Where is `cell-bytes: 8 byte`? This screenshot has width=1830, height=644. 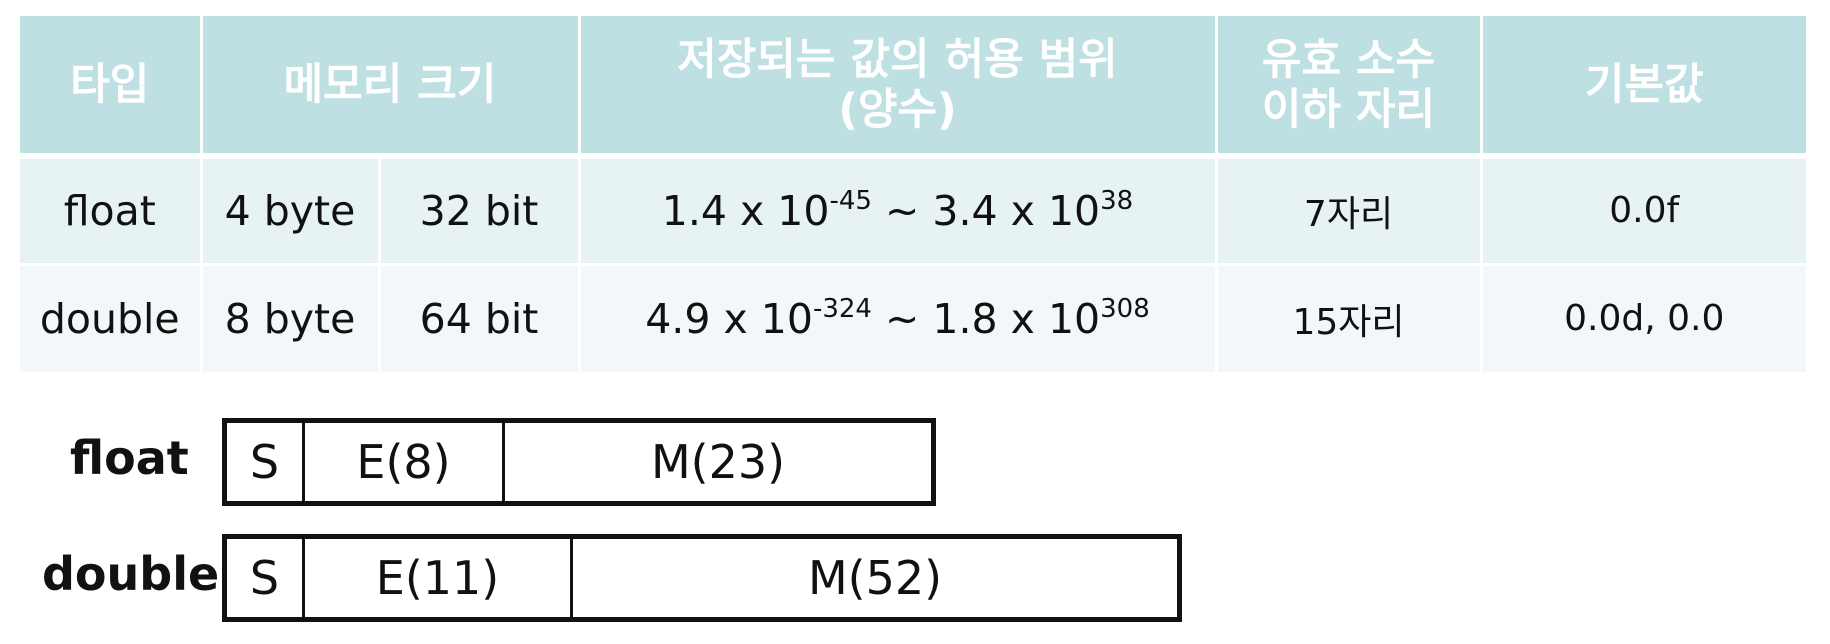
cell-bytes: 8 byte is located at coordinates (291, 318).